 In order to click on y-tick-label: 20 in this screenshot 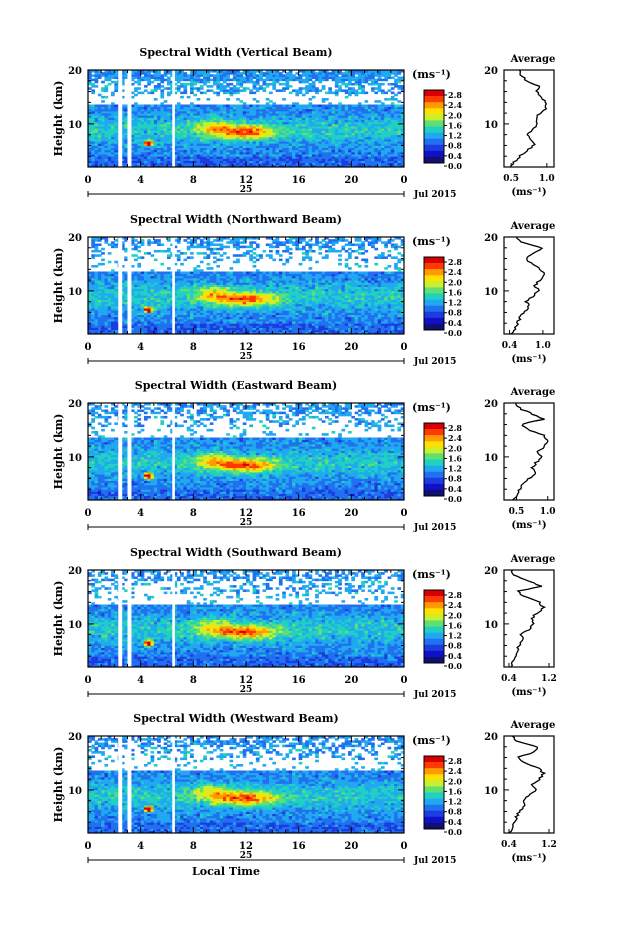, I will do `click(75, 71)`.